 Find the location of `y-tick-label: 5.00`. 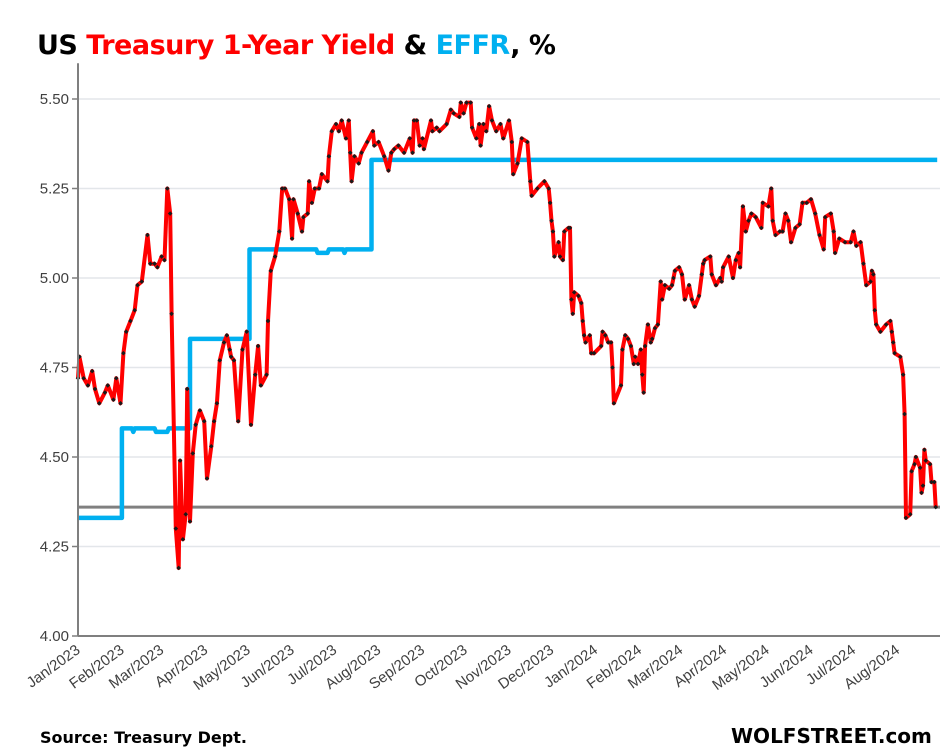

y-tick-label: 5.00 is located at coordinates (54, 278).